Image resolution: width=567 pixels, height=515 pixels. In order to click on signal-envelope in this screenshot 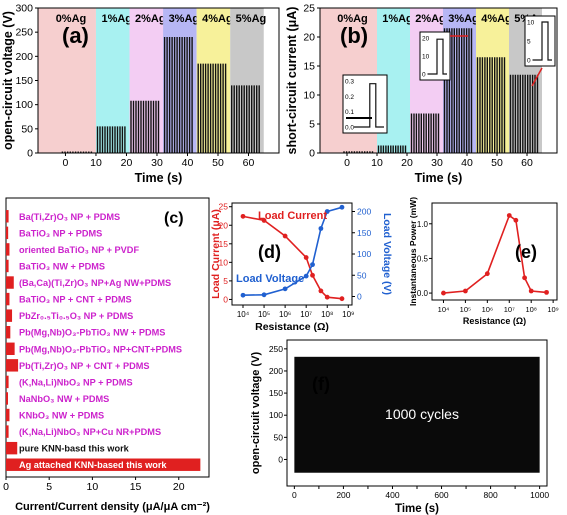, I will do `click(417, 414)`.